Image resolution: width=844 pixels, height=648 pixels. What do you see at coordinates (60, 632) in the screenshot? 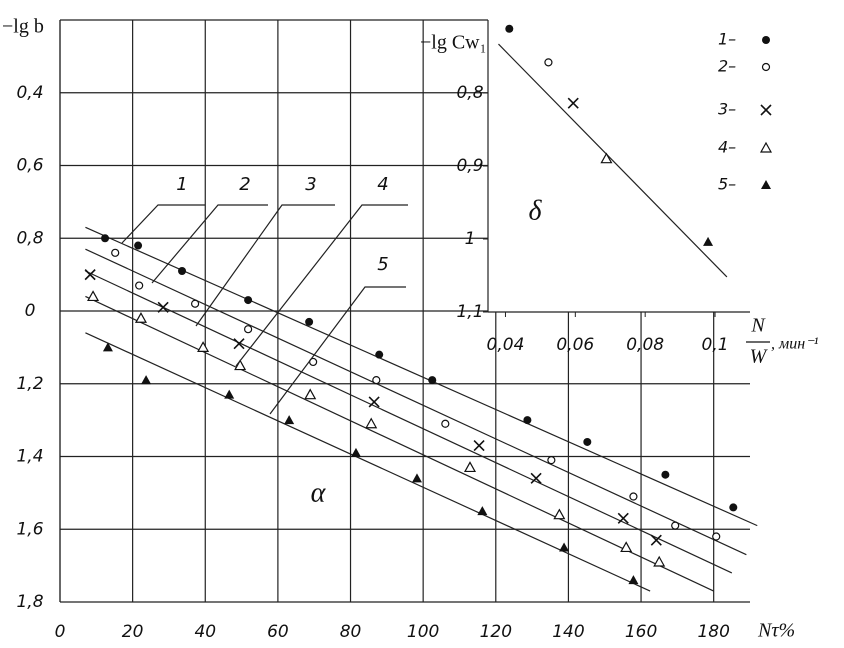
I see `x-tick-label: 0` at bounding box center [60, 632].